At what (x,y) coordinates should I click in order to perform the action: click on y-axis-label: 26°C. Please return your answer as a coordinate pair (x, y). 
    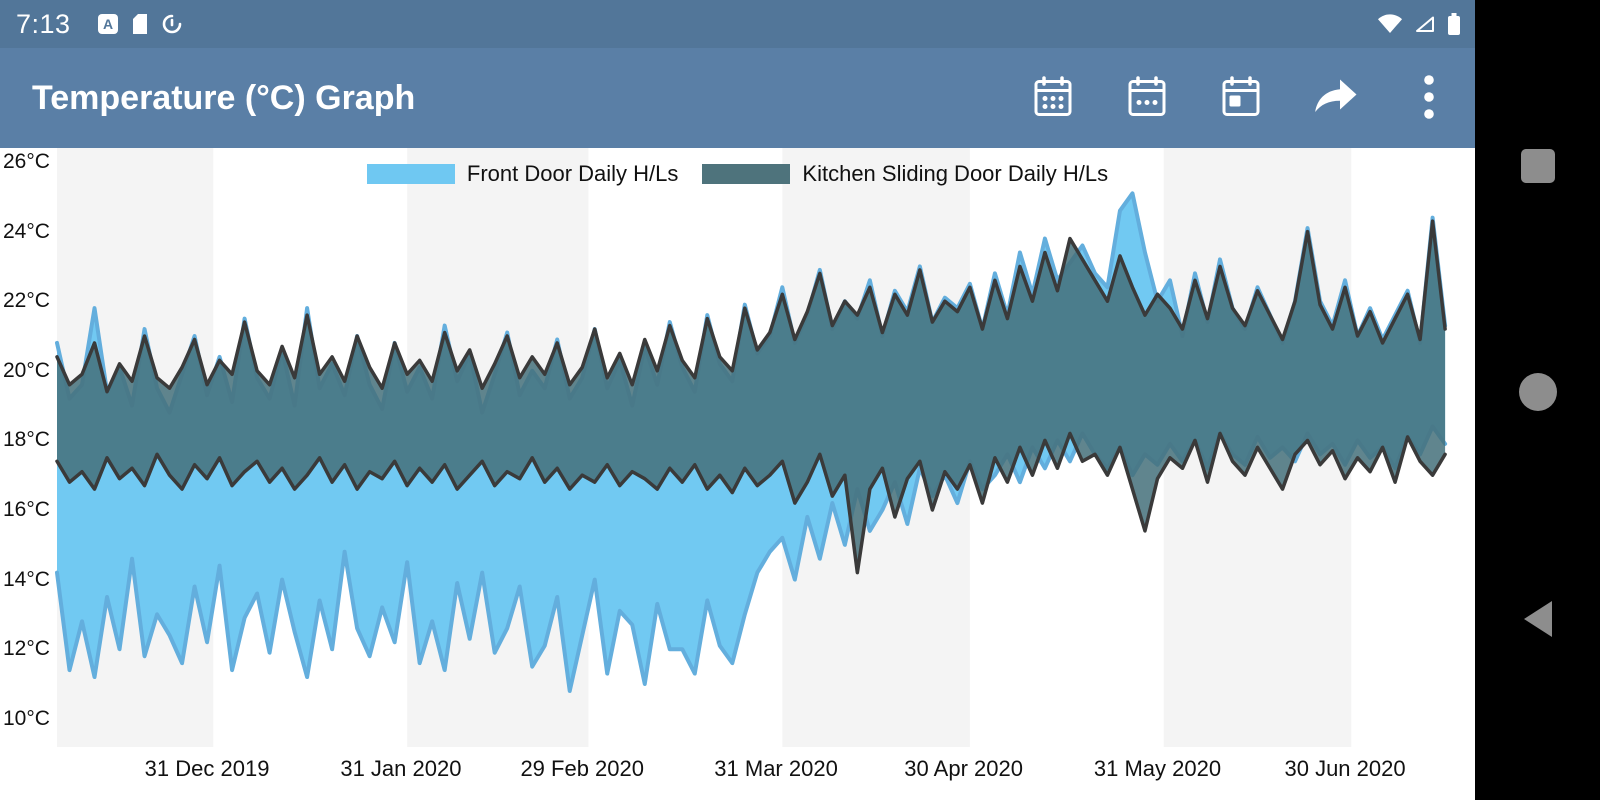
    Looking at the image, I should click on (26, 161).